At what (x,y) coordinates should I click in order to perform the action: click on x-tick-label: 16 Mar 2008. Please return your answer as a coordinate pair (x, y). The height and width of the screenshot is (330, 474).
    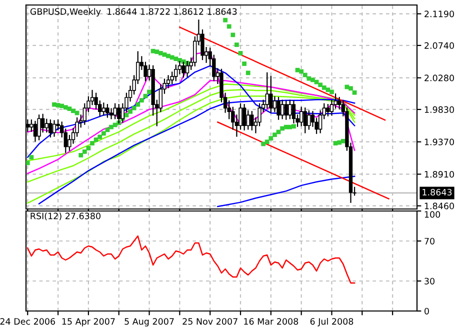
    Looking at the image, I should click on (271, 321).